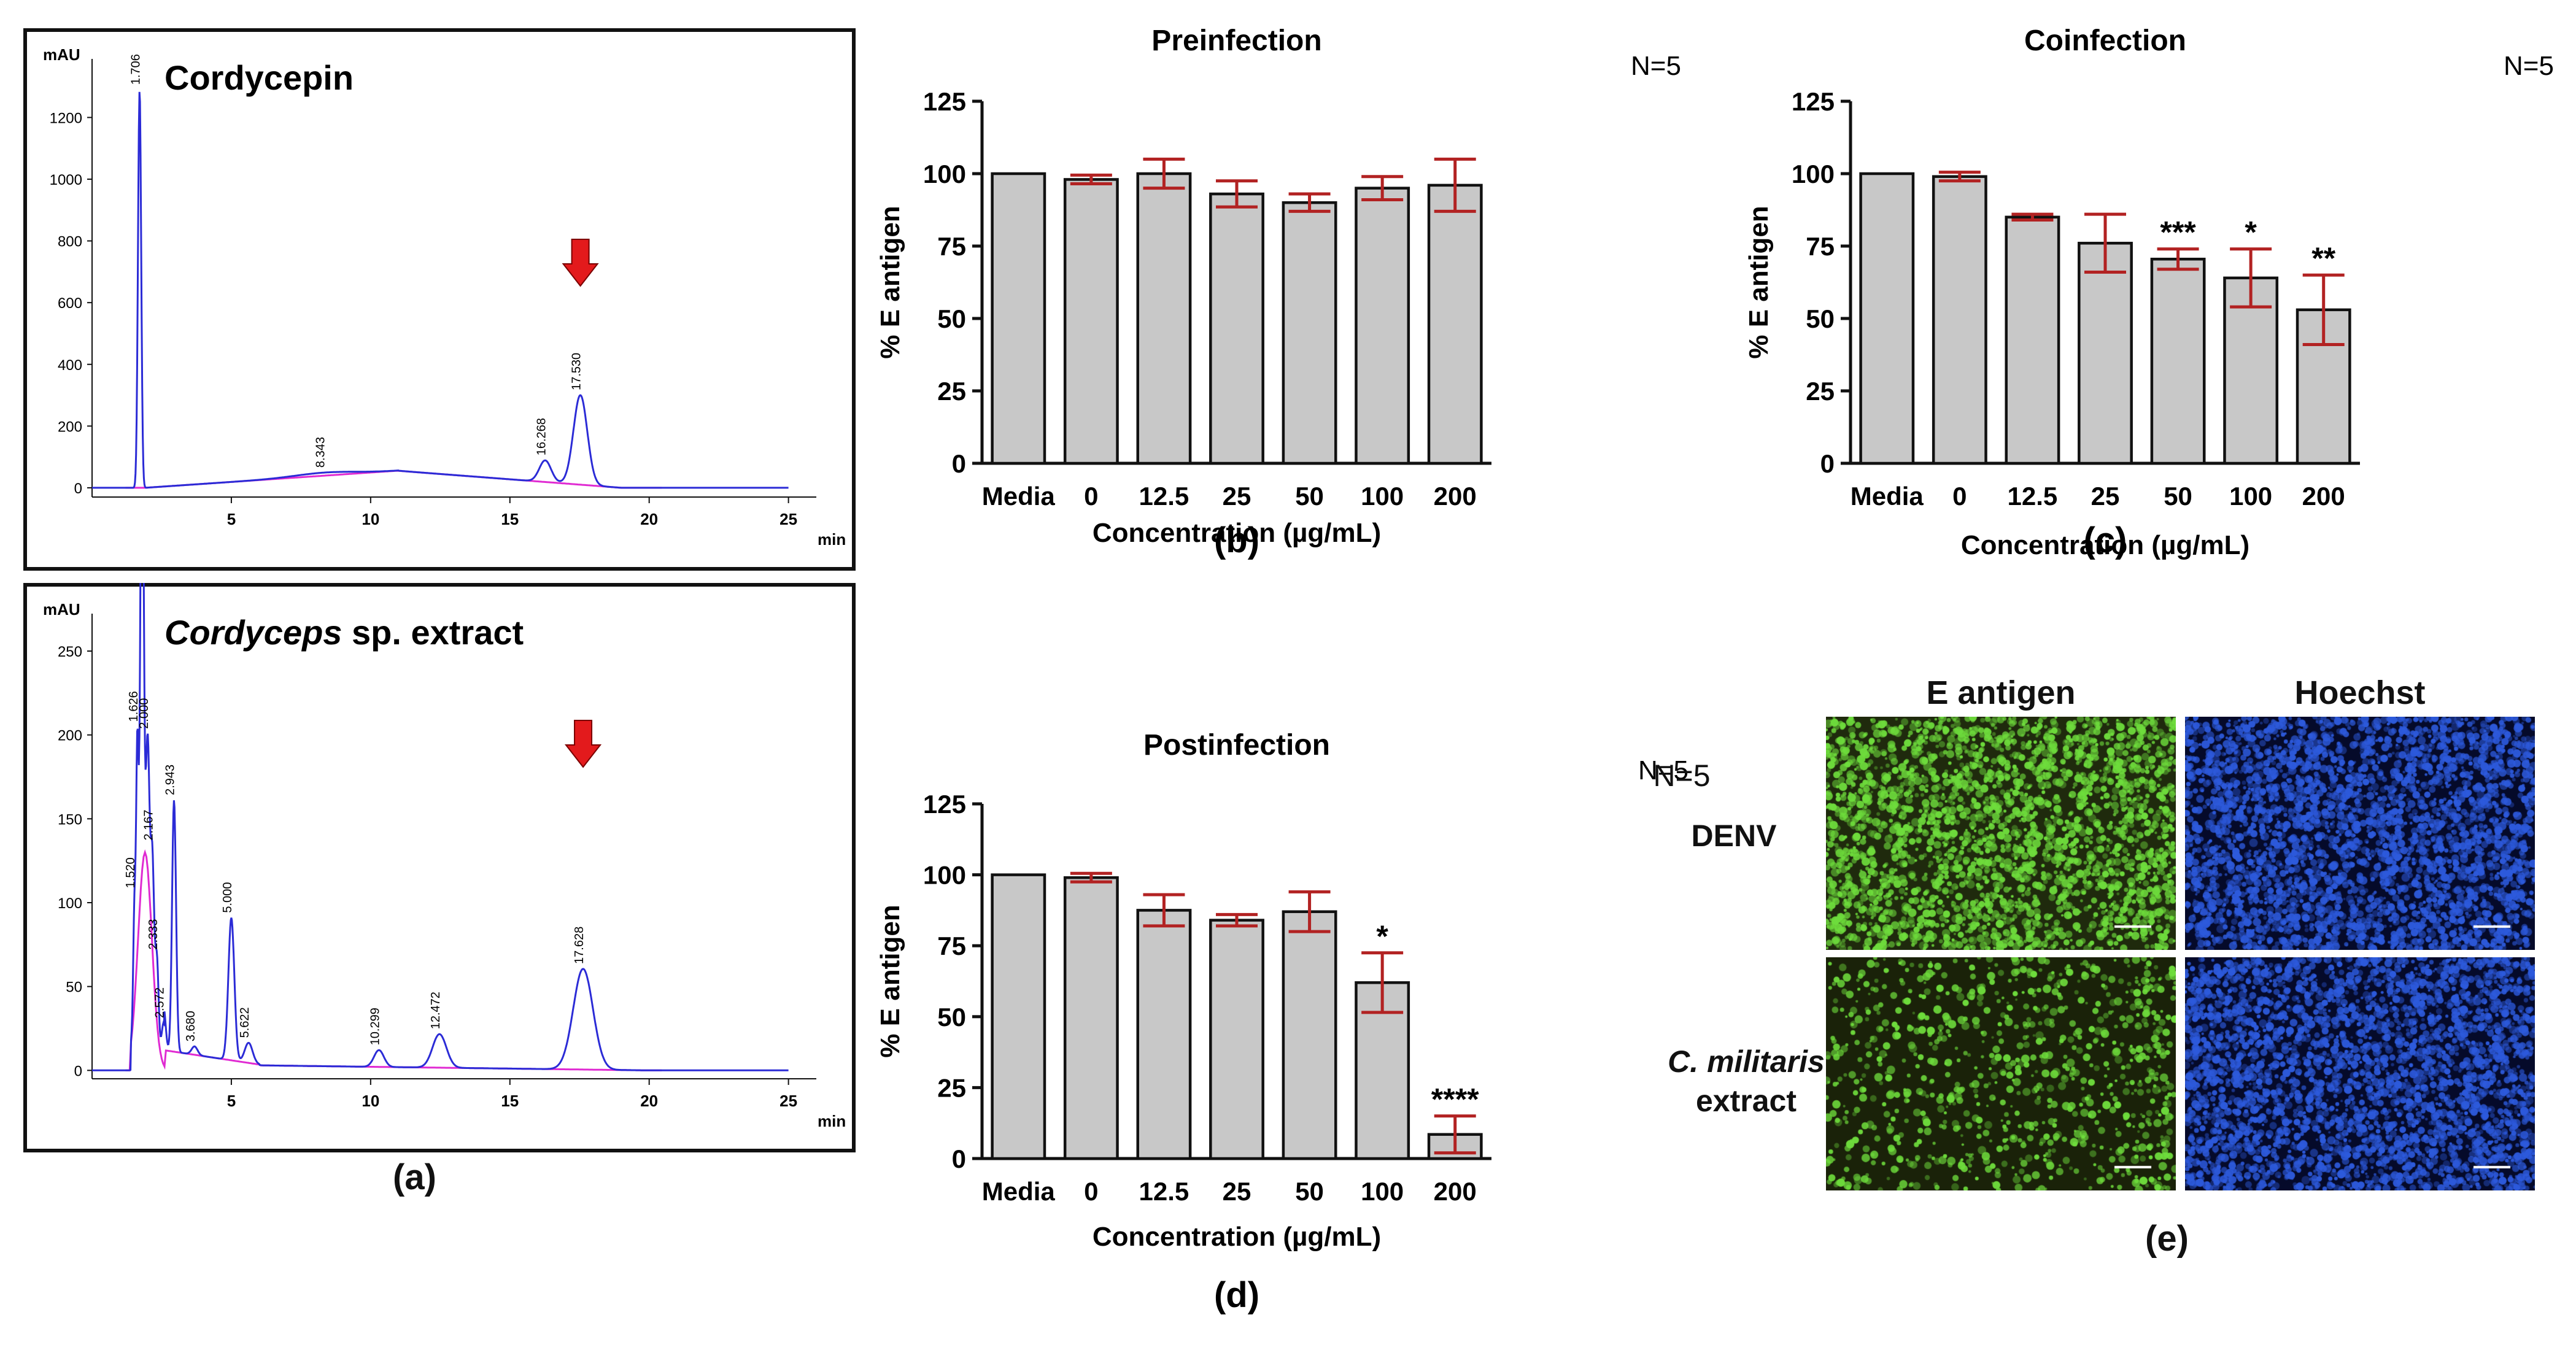  Describe the element at coordinates (433, 632) in the screenshot. I see `title-rest: sp. extract` at that location.